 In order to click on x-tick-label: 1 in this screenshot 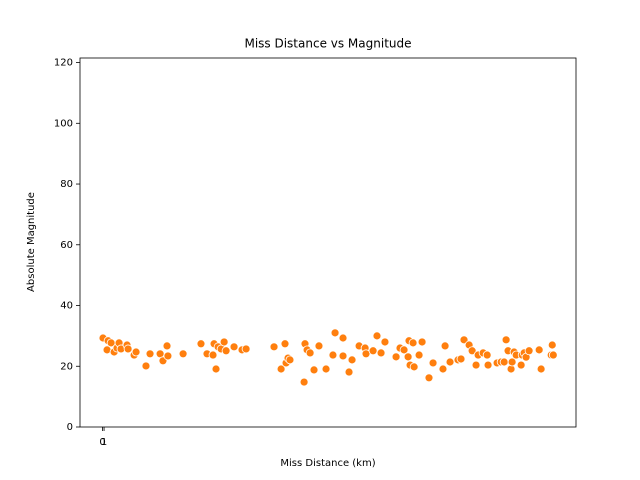, I will do `click(104, 442)`.